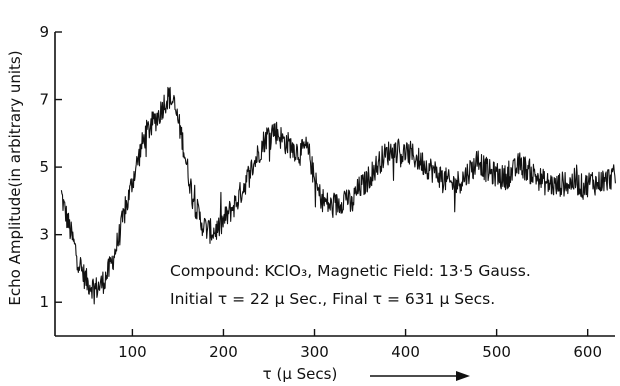 Image resolution: width=620 pixels, height=386 pixels. What do you see at coordinates (223, 352) in the screenshot?
I see `x-tick-label: 200` at bounding box center [223, 352].